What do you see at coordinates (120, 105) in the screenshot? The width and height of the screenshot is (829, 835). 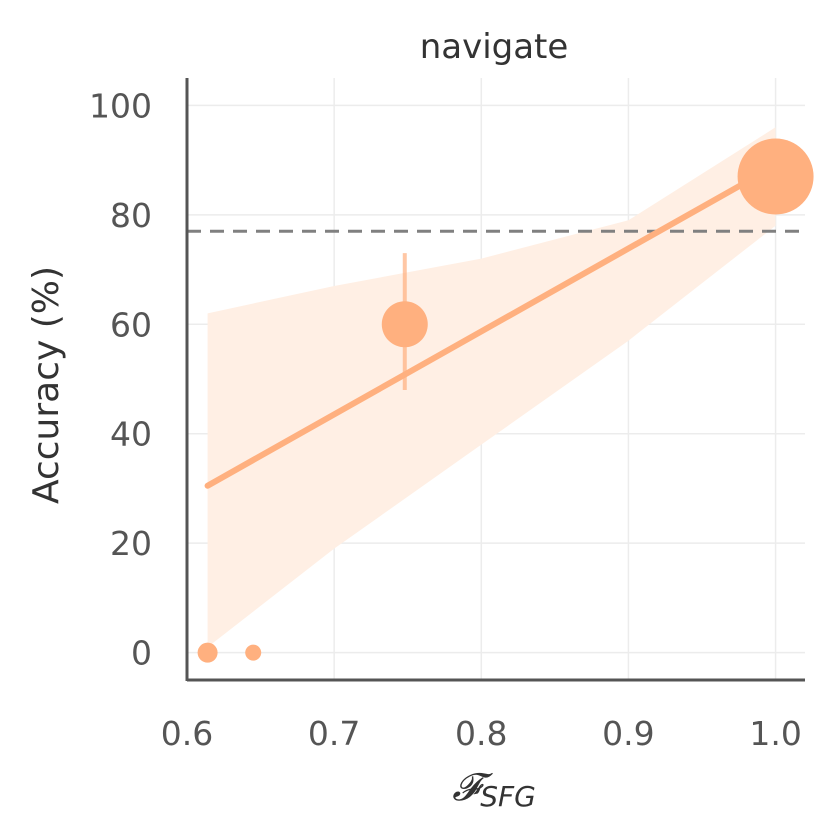 I see `y-tick-label-5: 100` at bounding box center [120, 105].